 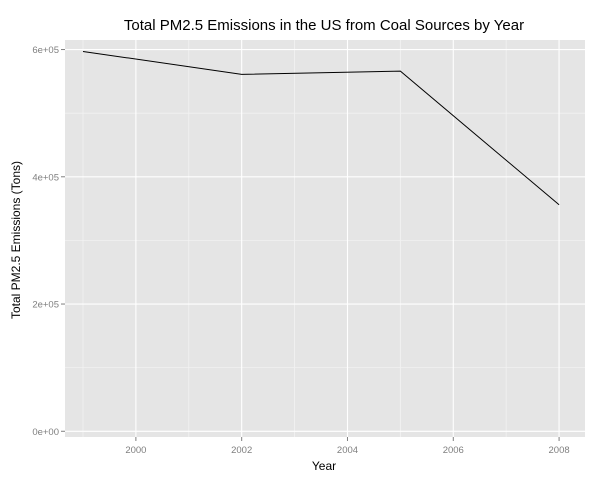 I want to click on x-tick-label: 2008, so click(x=559, y=450).